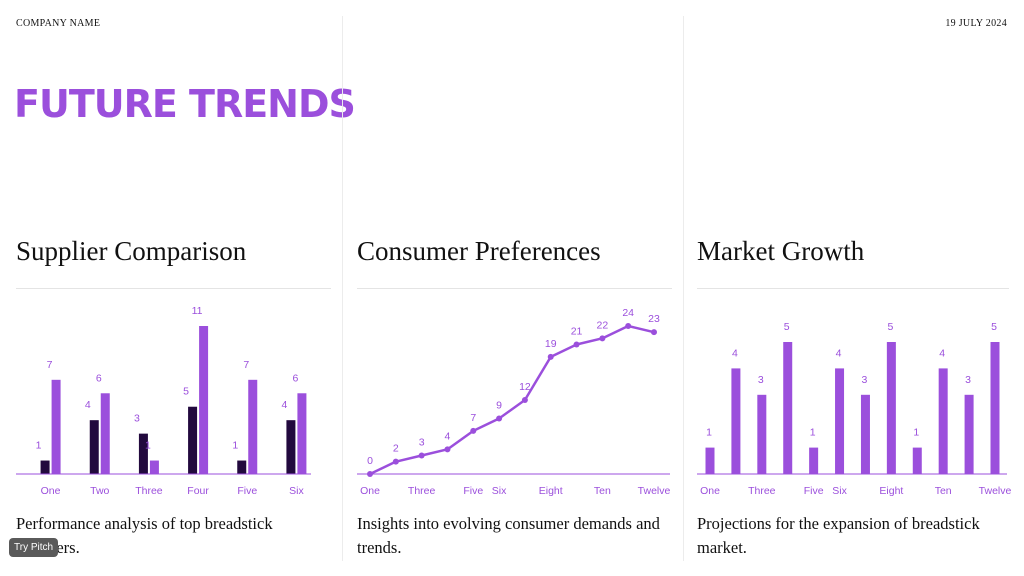 Image resolution: width=1024 pixels, height=576 pixels. Describe the element at coordinates (525, 387) in the screenshot. I see `data-label: 12` at that location.